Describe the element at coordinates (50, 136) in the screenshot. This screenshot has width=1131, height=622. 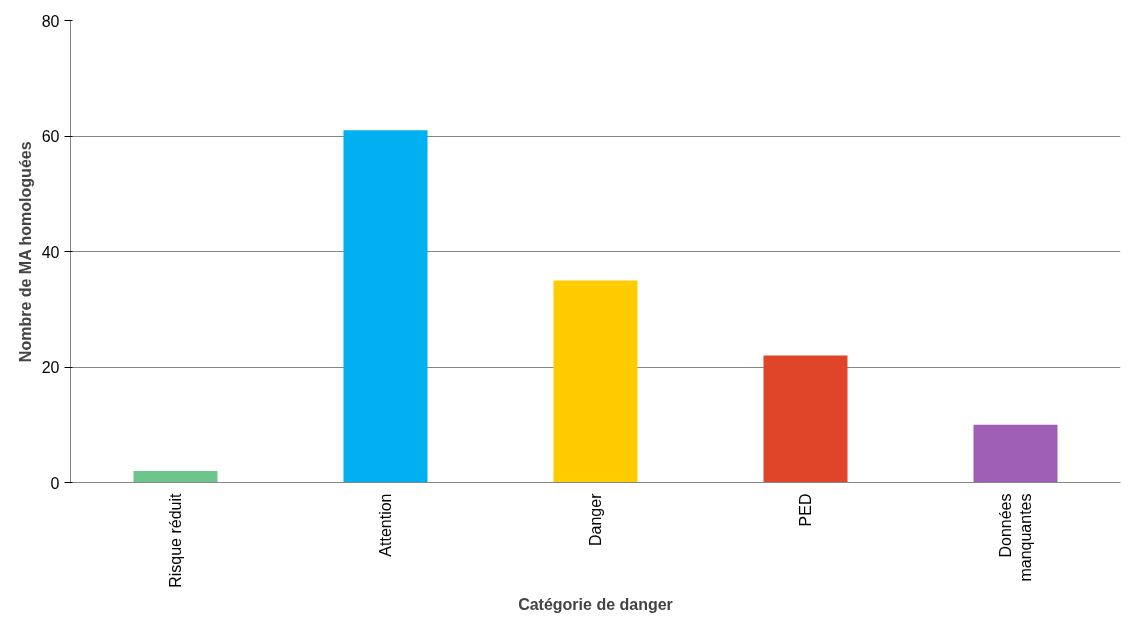
I see `y-tick-label: 60` at that location.